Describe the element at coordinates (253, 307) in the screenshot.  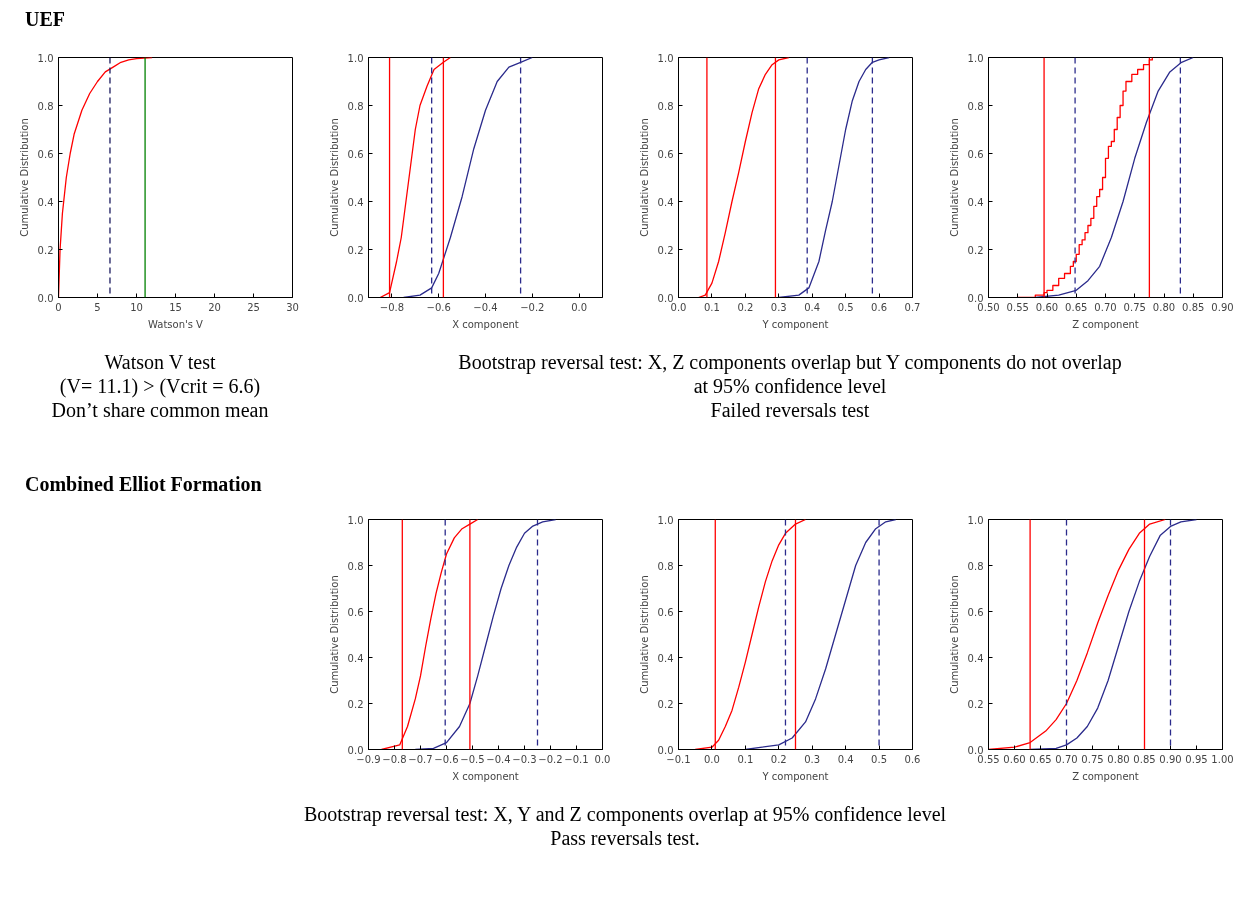
I see `x-tick-label: 25` at that location.